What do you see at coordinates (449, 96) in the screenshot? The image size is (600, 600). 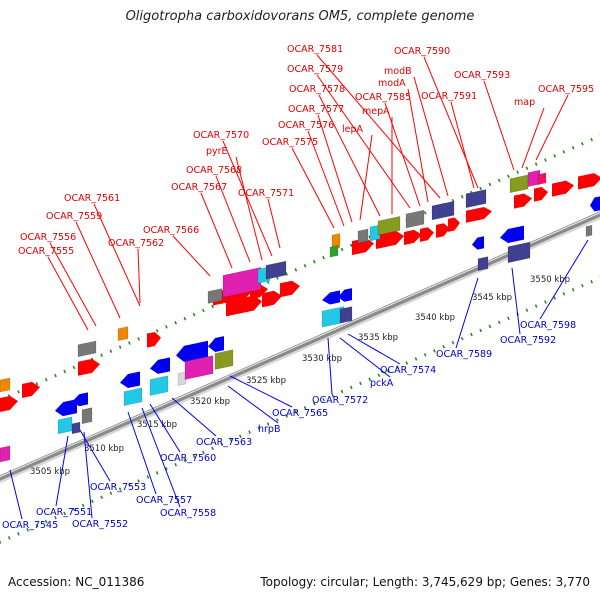 I see `forward-gene-label: OCAR_7591` at bounding box center [449, 96].